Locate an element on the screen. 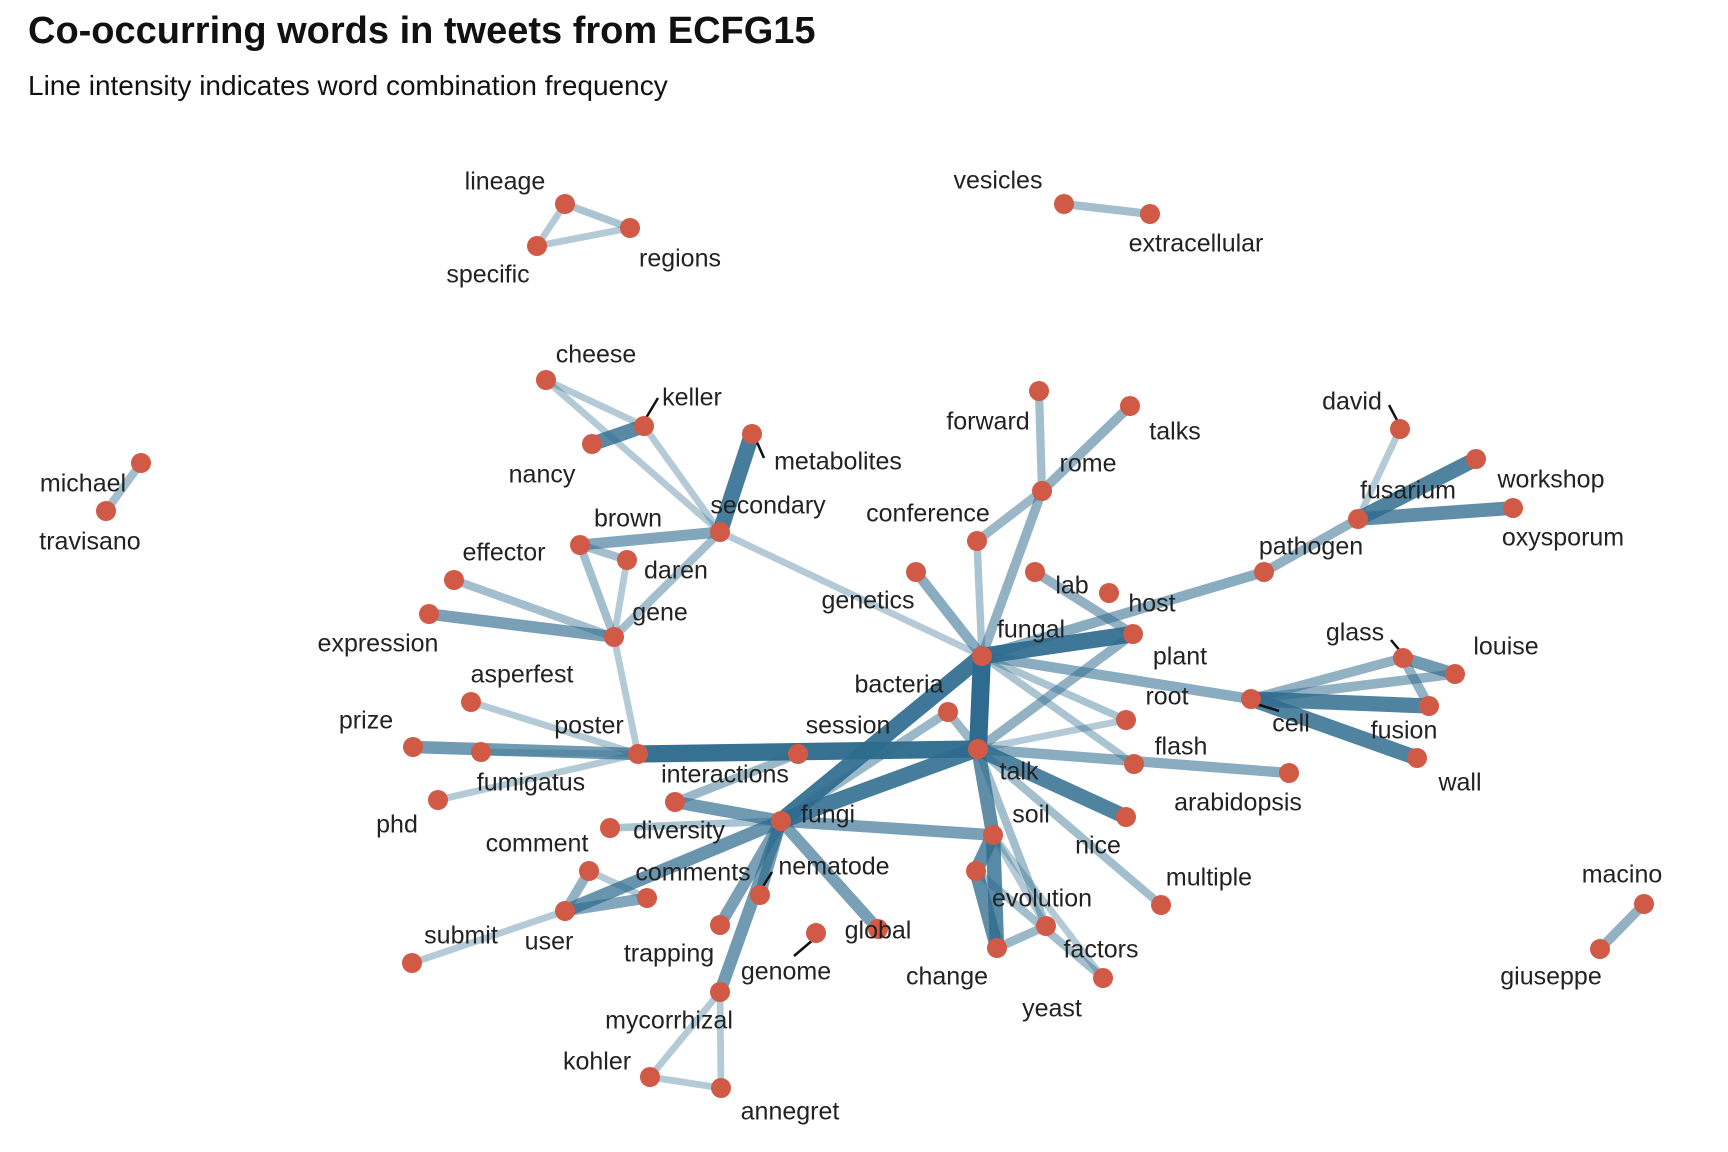  edge-cheese-keller is located at coordinates (595, 403).